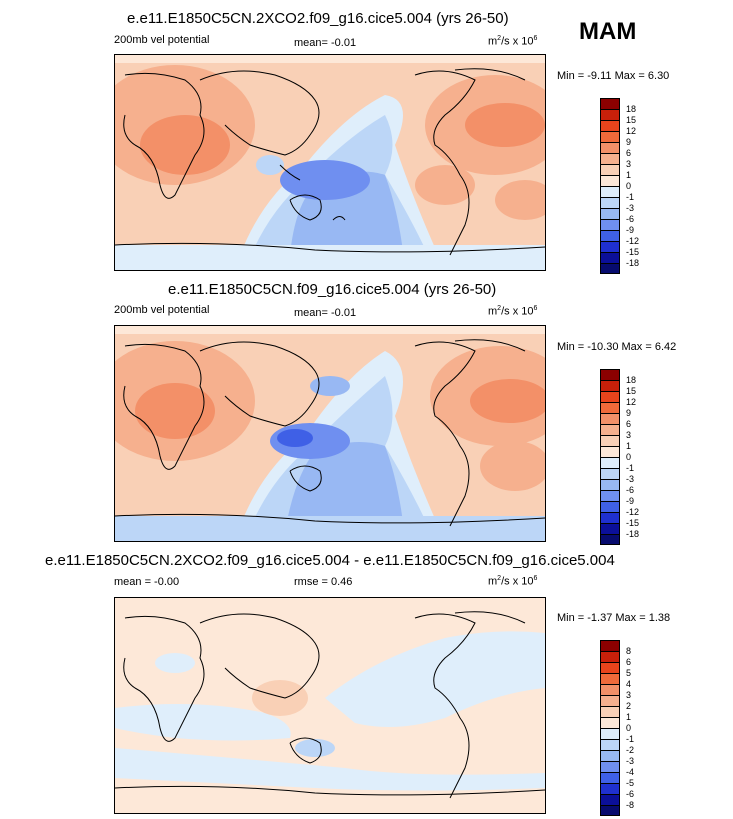 The image size is (733, 819). I want to click on colorbar-label: -8, so click(630, 805).